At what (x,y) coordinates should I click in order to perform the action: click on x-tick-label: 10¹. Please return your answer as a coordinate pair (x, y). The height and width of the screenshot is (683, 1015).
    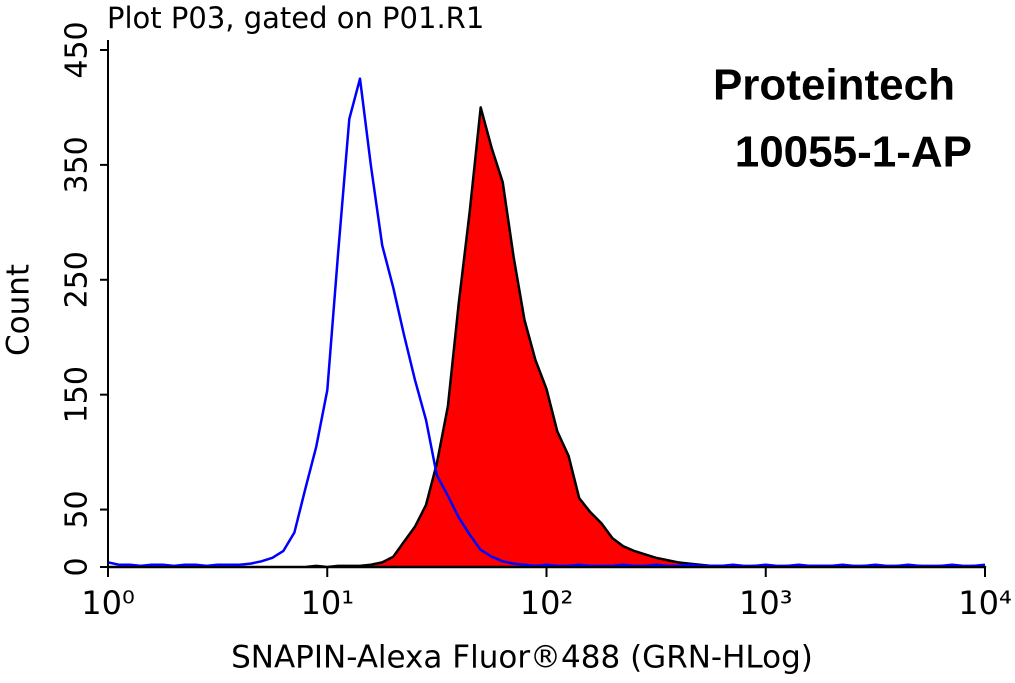
    Looking at the image, I should click on (327, 603).